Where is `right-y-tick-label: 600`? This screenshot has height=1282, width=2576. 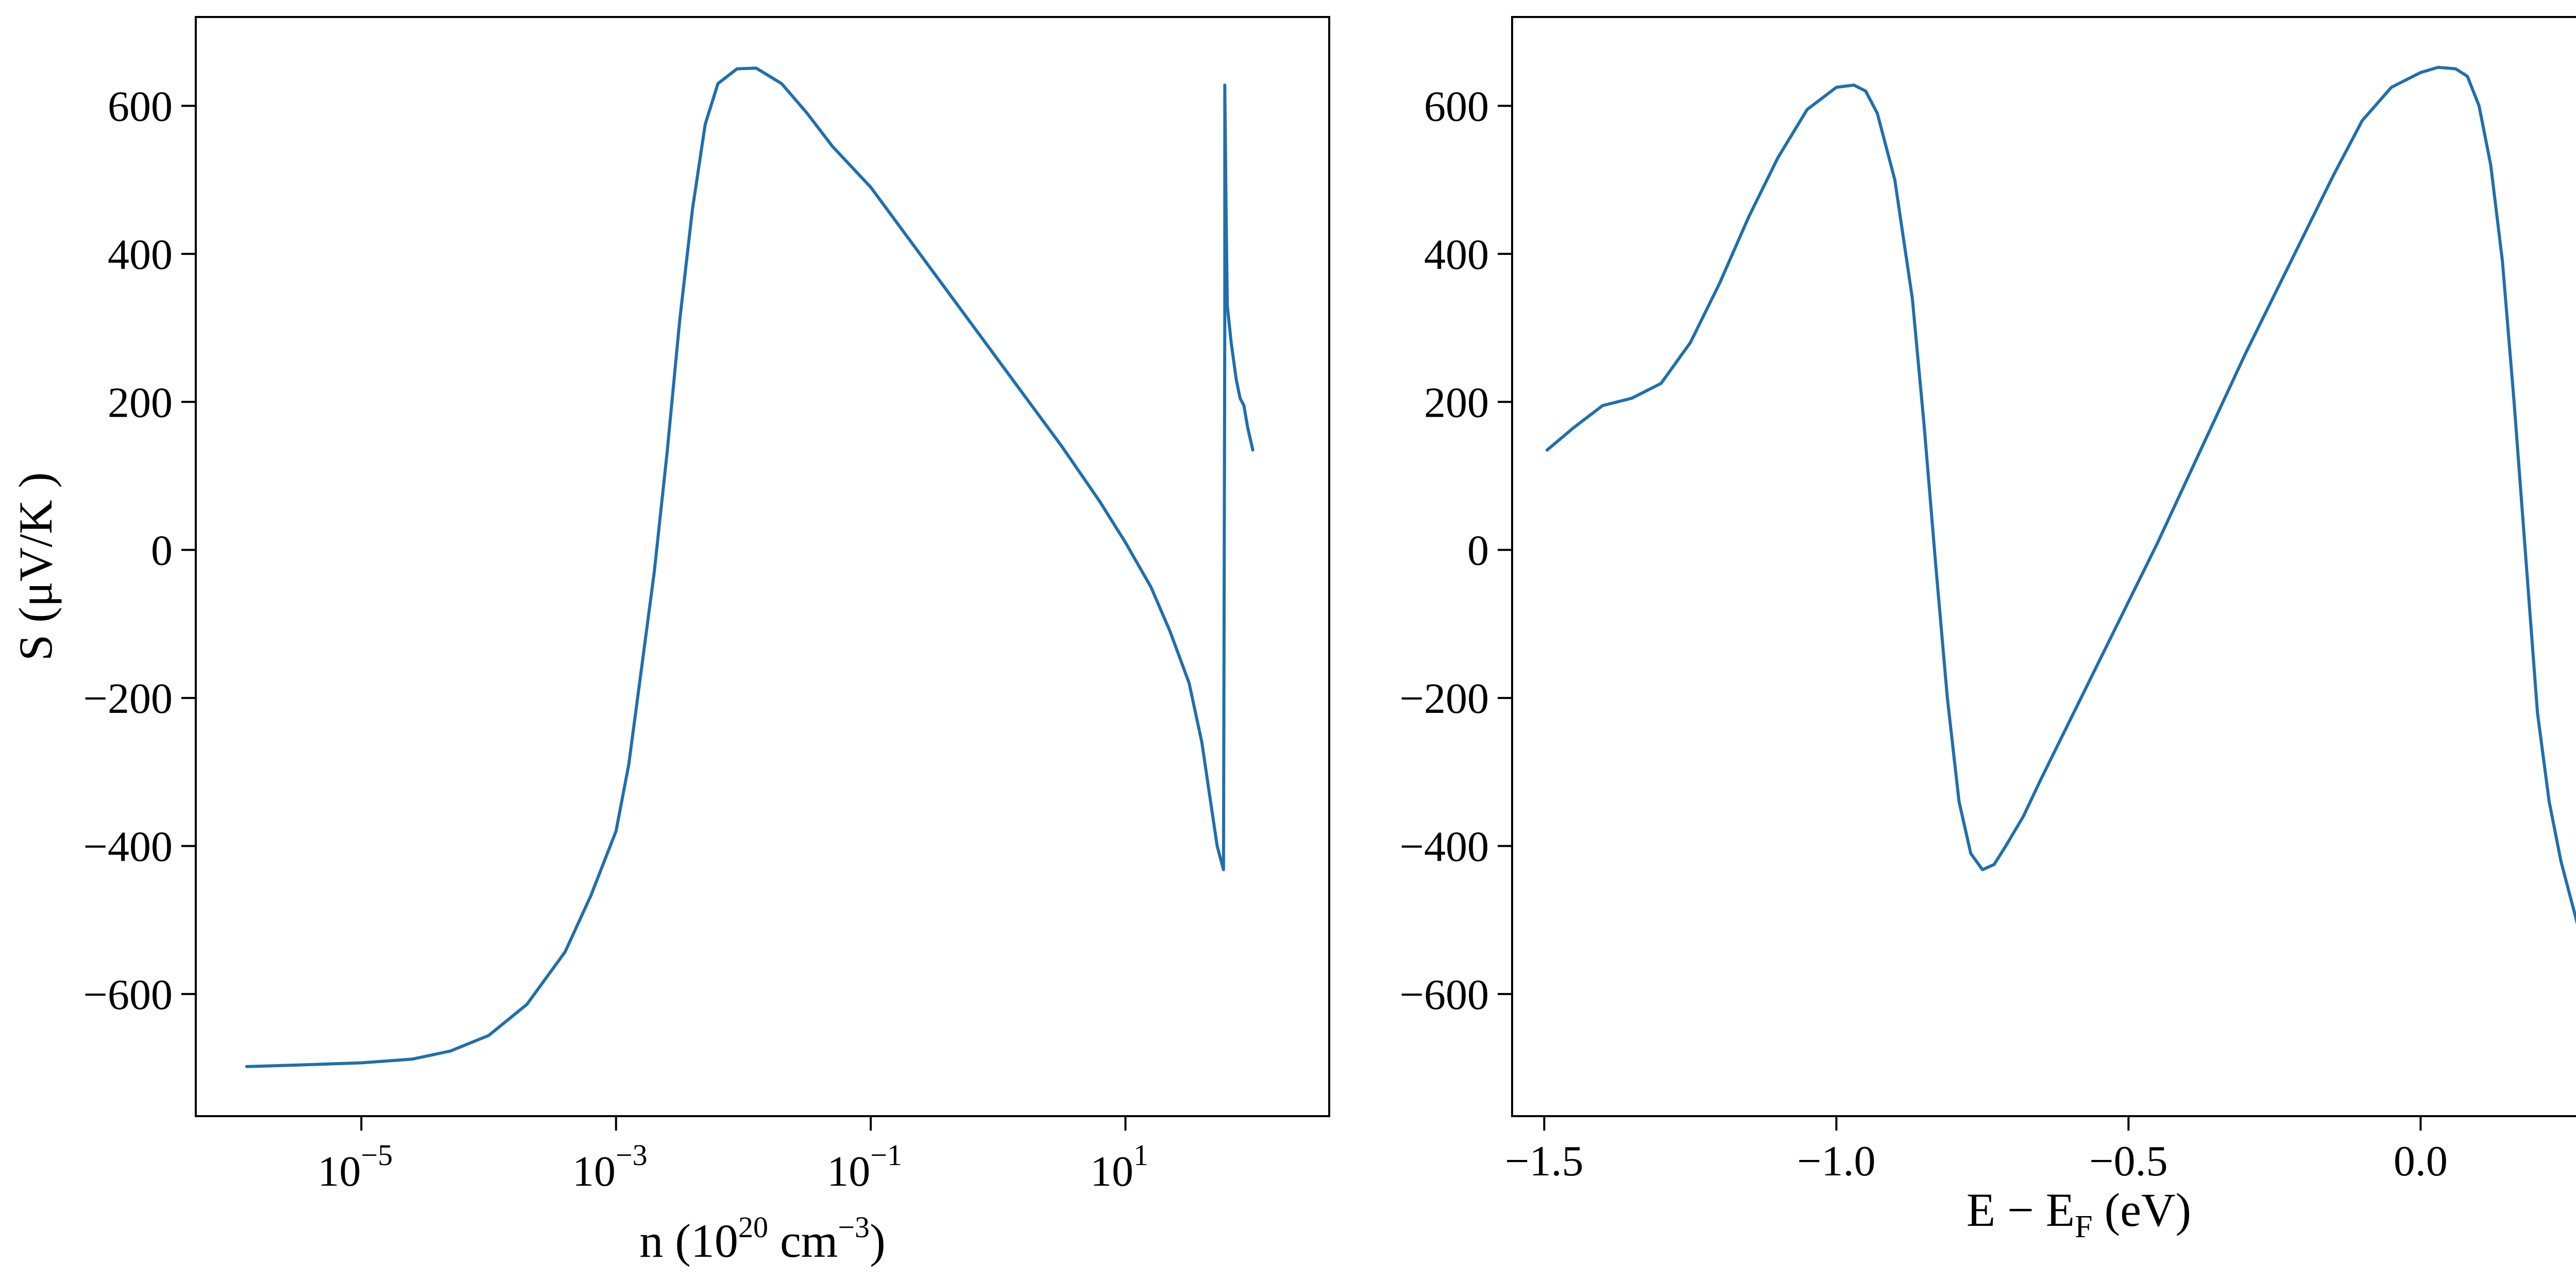
right-y-tick-label: 600 is located at coordinates (1456, 106).